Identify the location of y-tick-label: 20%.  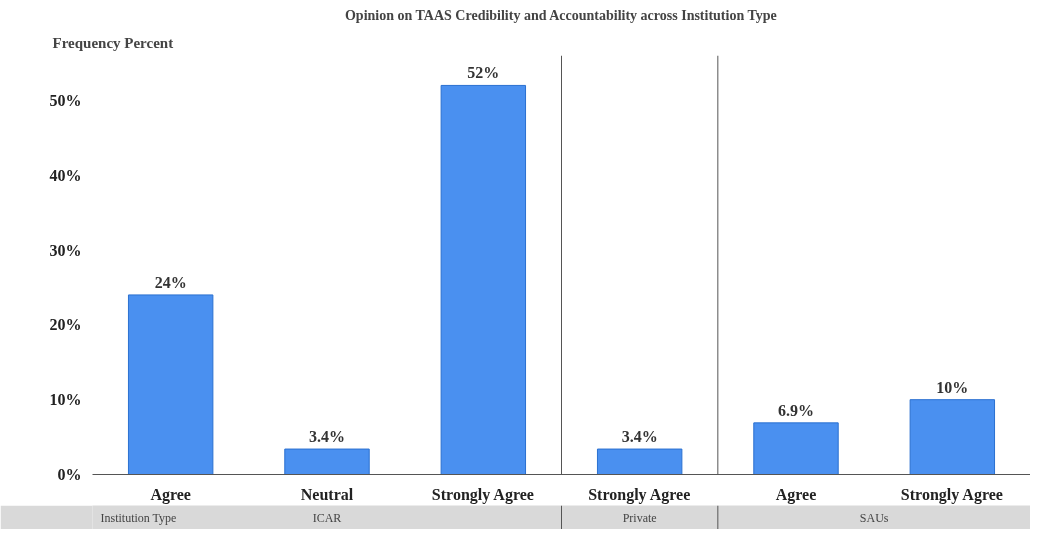
(65, 325).